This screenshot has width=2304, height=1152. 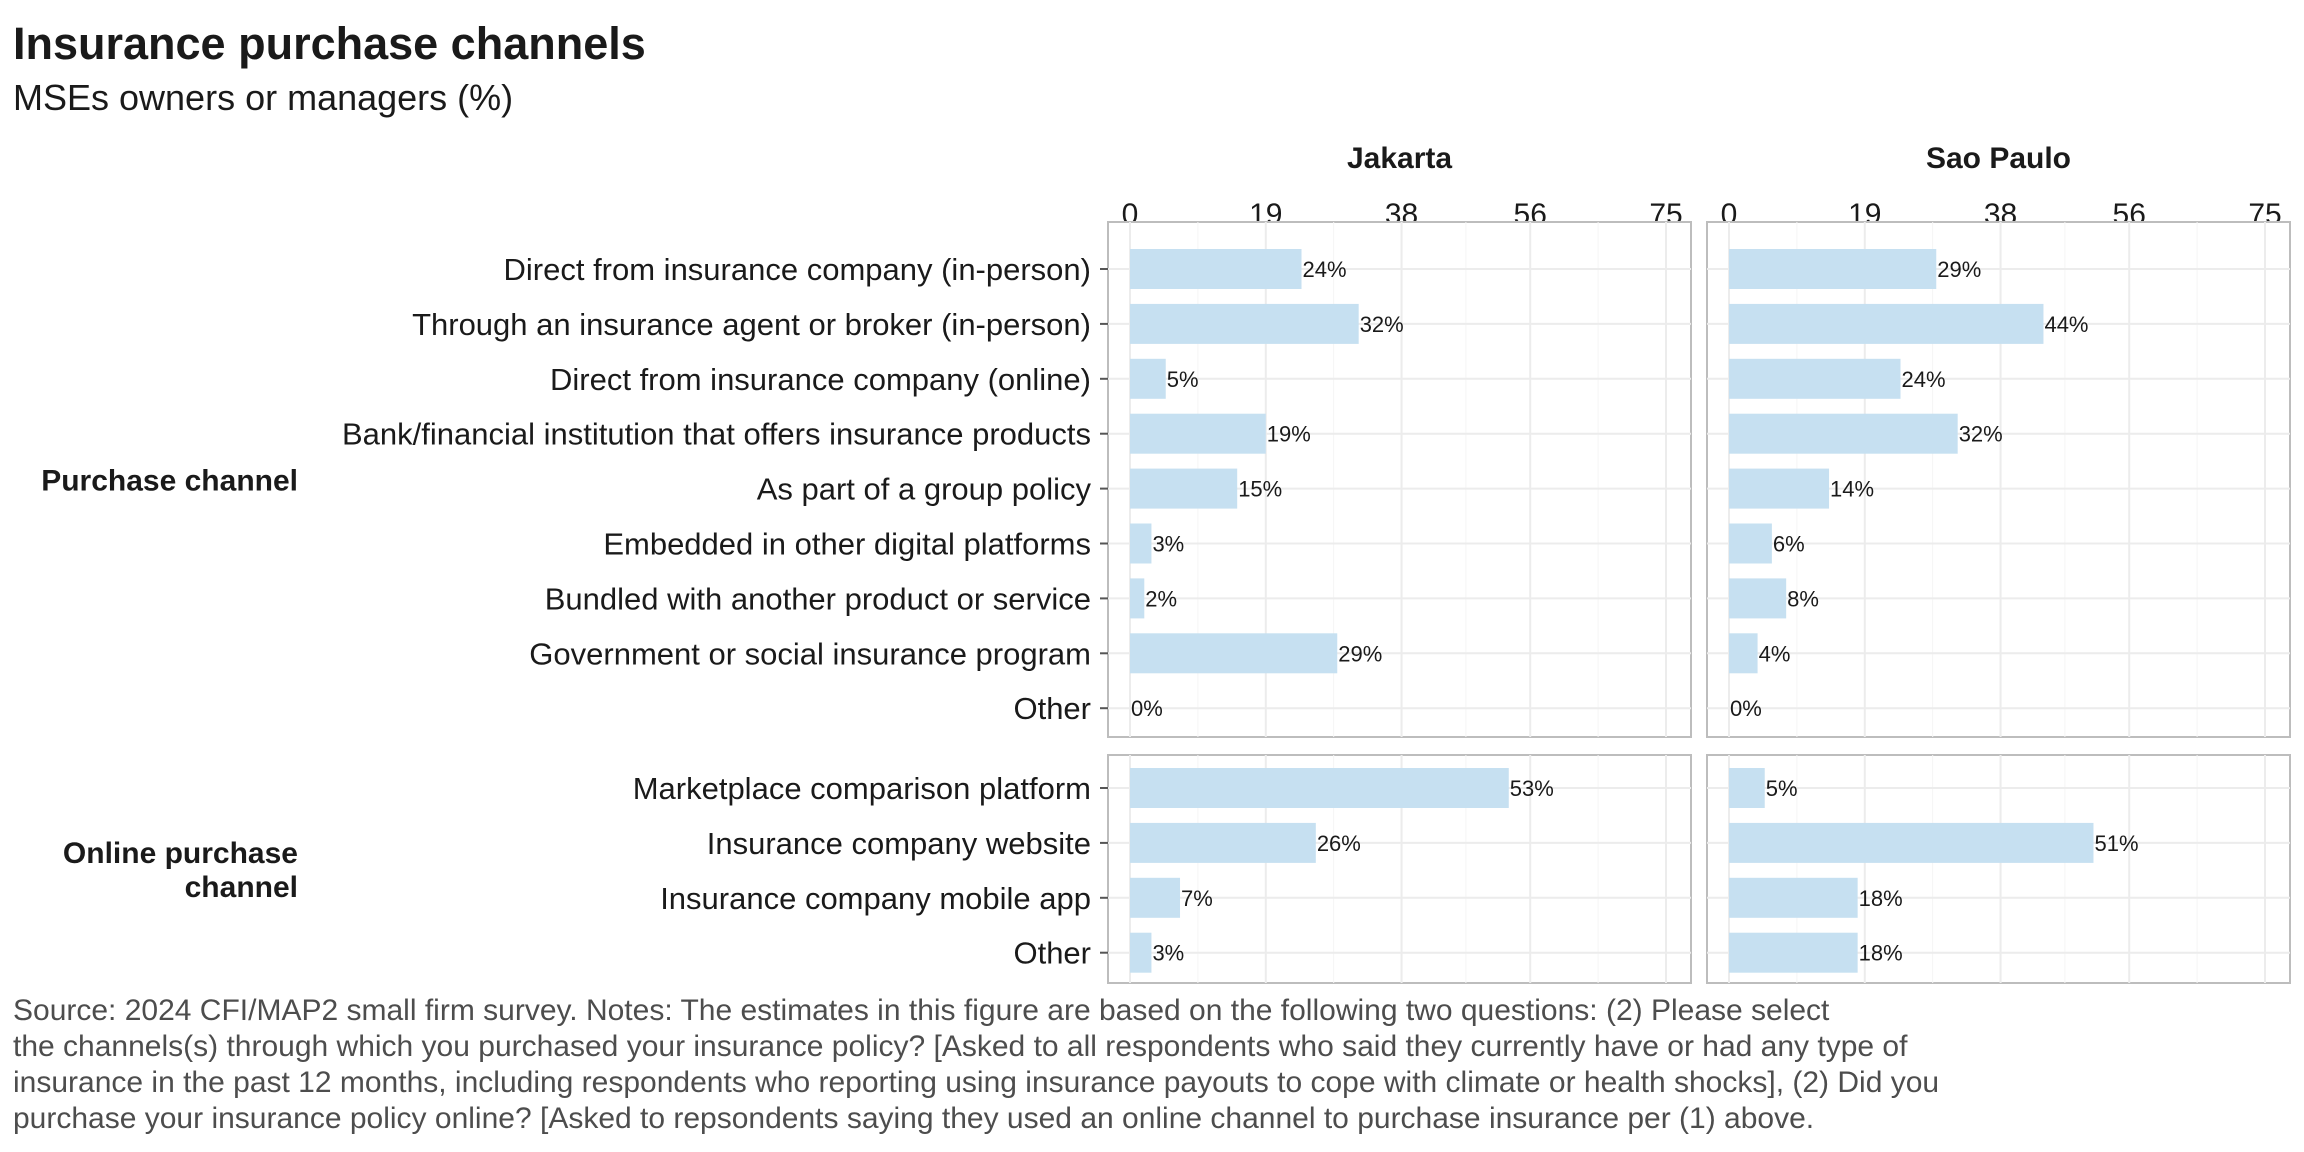 I want to click on data-label: 2%, so click(x=1161, y=598).